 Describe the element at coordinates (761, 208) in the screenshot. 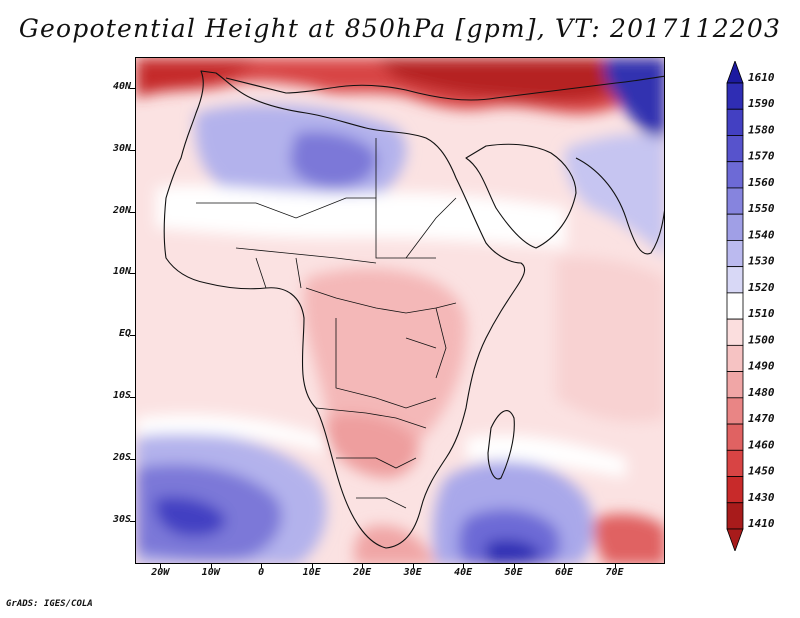

I see `colorbar-level-label: 1550` at that location.